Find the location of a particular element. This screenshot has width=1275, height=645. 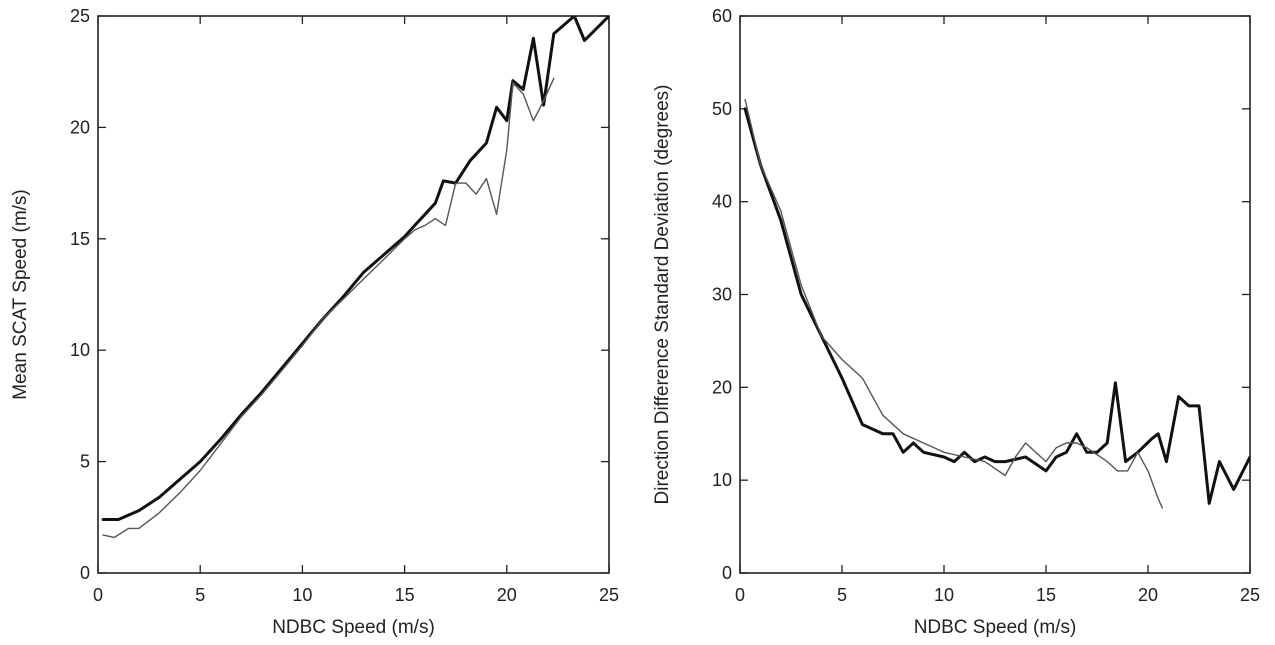

y-tick-label: 30 is located at coordinates (722, 295).